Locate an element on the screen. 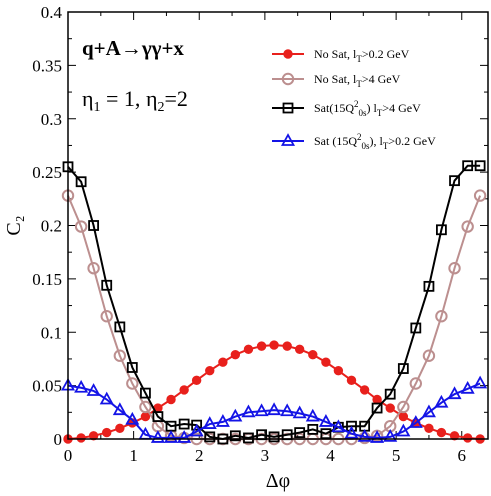 The image size is (491, 496). y-tick-label: 0 is located at coordinates (58, 439).